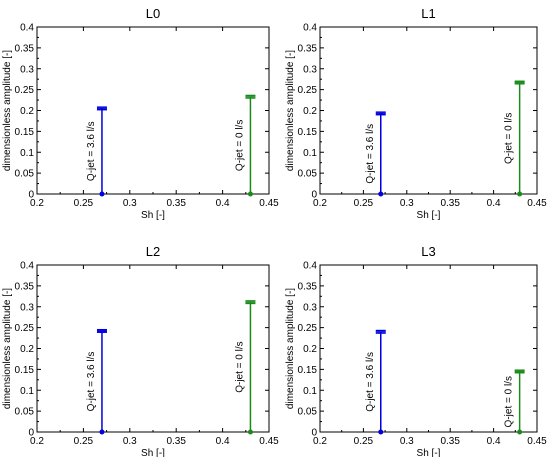 The width and height of the screenshot is (550, 457). I want to click on panel-title: L0, so click(153, 13).